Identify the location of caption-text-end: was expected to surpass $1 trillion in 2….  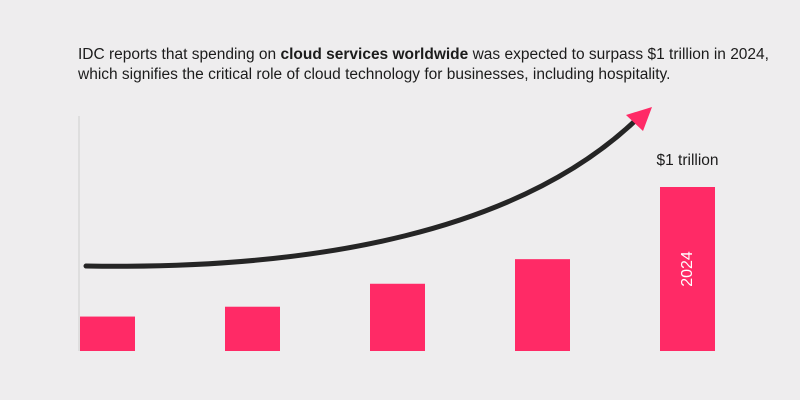
(423, 64).